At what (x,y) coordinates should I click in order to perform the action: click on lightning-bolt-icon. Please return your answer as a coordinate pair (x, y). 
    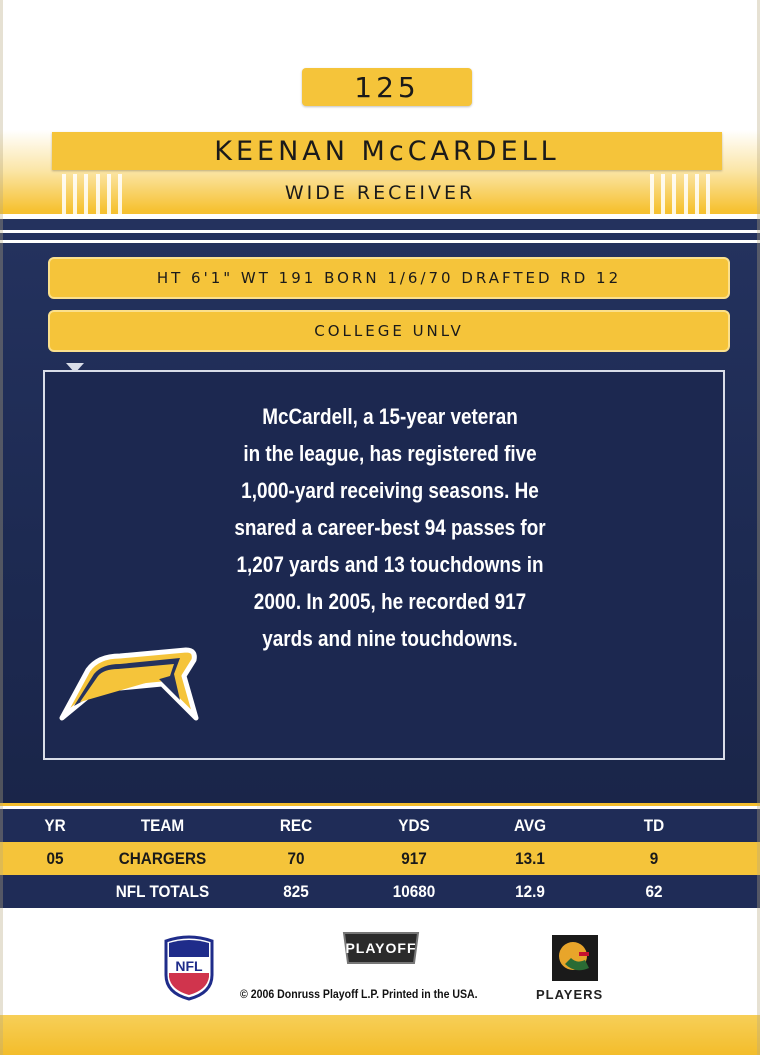
    Looking at the image, I should click on (129, 684).